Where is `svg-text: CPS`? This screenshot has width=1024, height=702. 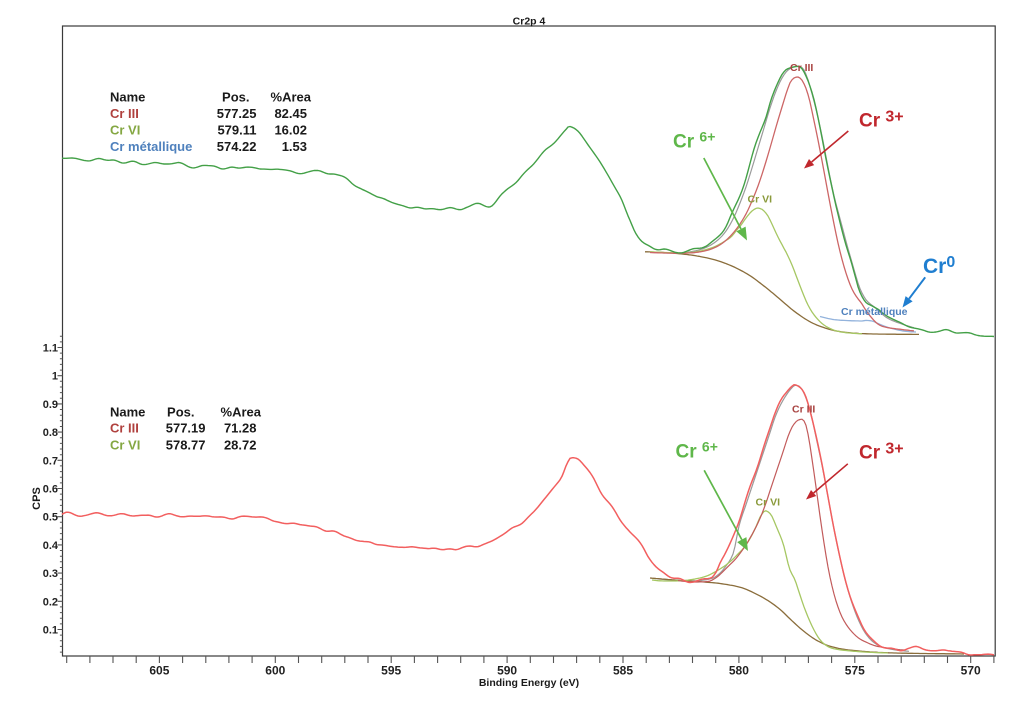 svg-text: CPS is located at coordinates (37, 498).